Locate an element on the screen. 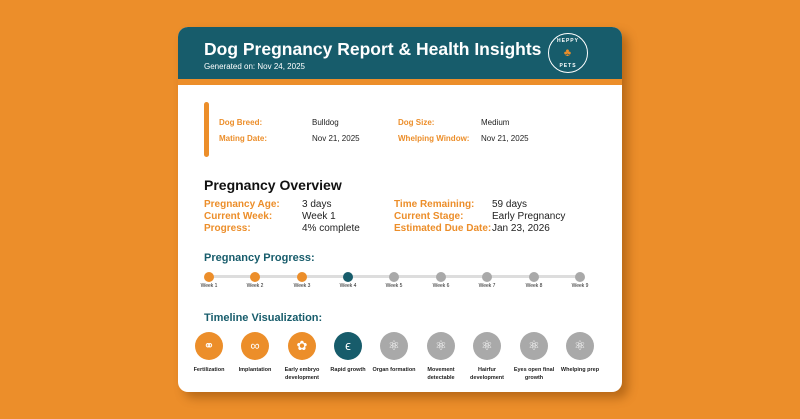  timeline-stage-label: Implantation is located at coordinates (255, 370).